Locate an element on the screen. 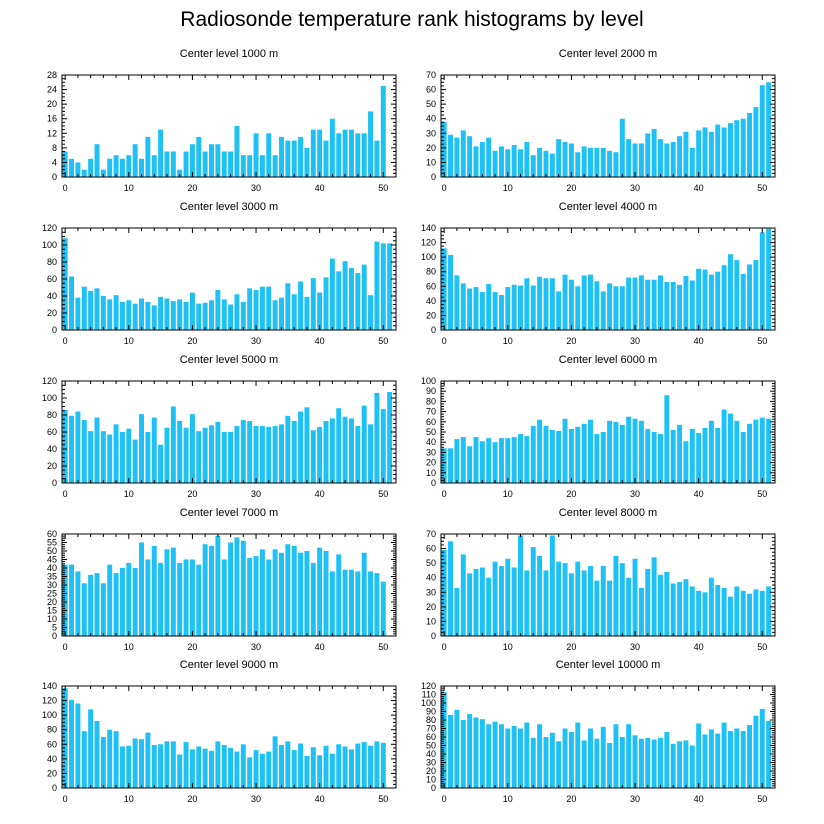 The height and width of the screenshot is (824, 824). y-tick-label: 120 is located at coordinates (428, 686).